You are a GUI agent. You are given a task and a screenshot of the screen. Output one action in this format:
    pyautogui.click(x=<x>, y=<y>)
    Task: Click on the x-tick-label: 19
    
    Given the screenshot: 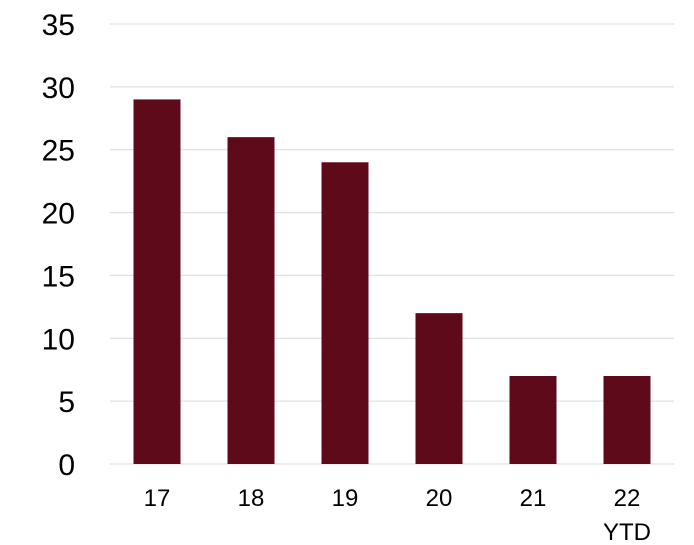 What is the action you would take?
    pyautogui.click(x=345, y=498)
    